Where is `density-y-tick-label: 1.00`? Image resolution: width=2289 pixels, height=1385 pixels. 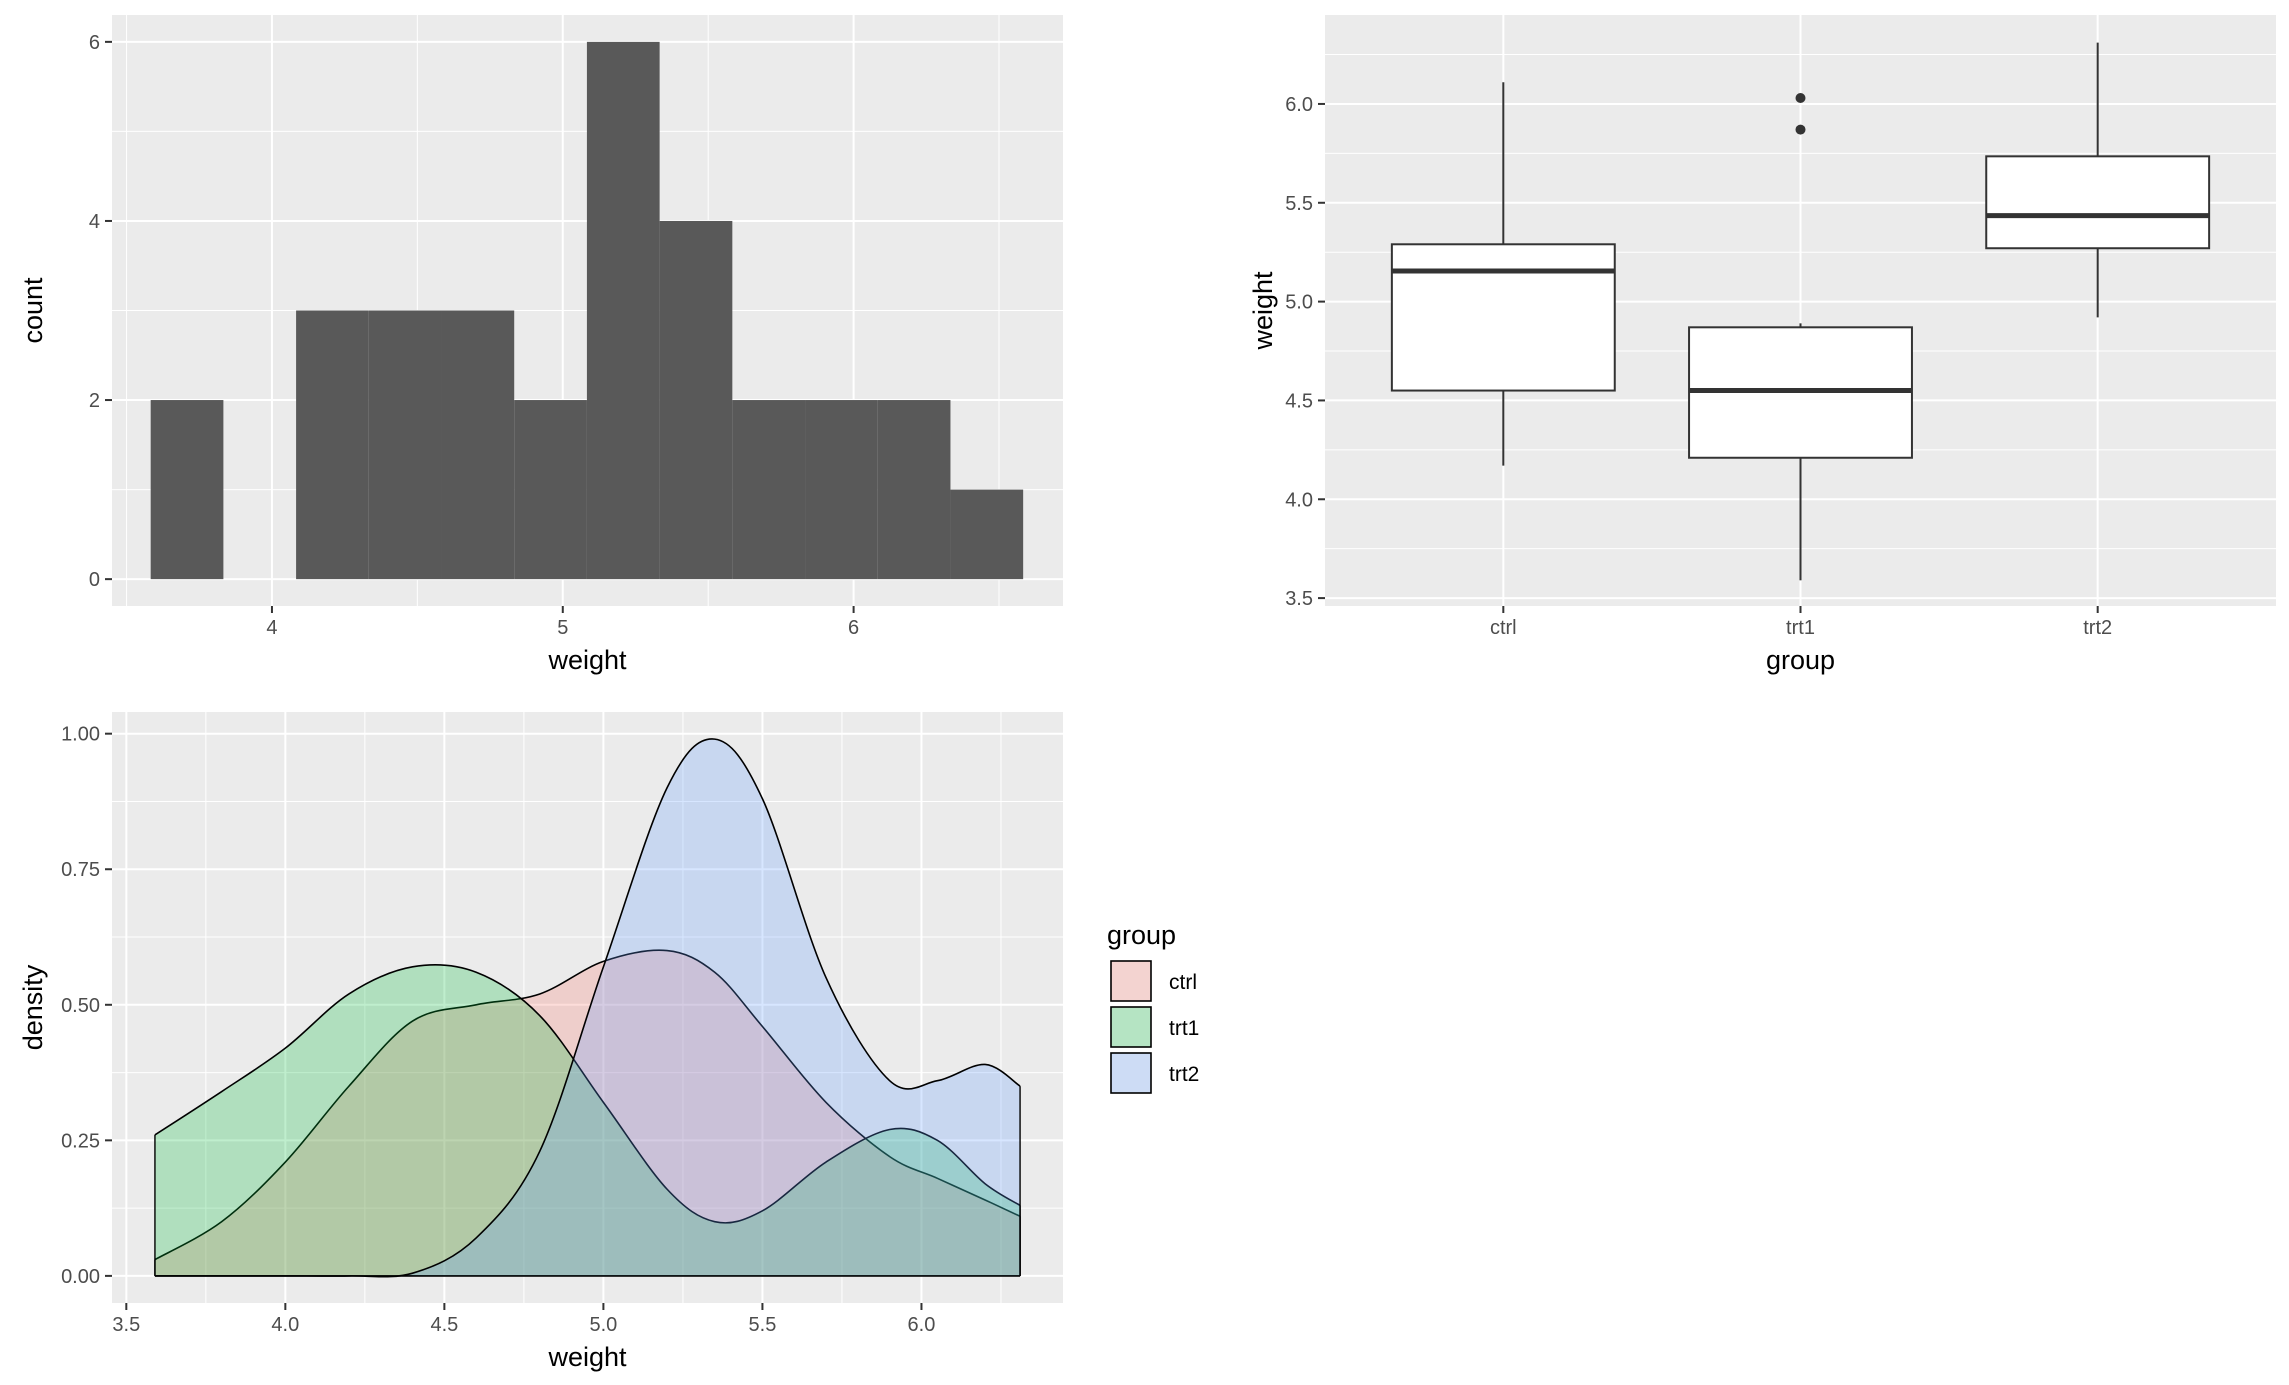 density-y-tick-label: 1.00 is located at coordinates (80, 735).